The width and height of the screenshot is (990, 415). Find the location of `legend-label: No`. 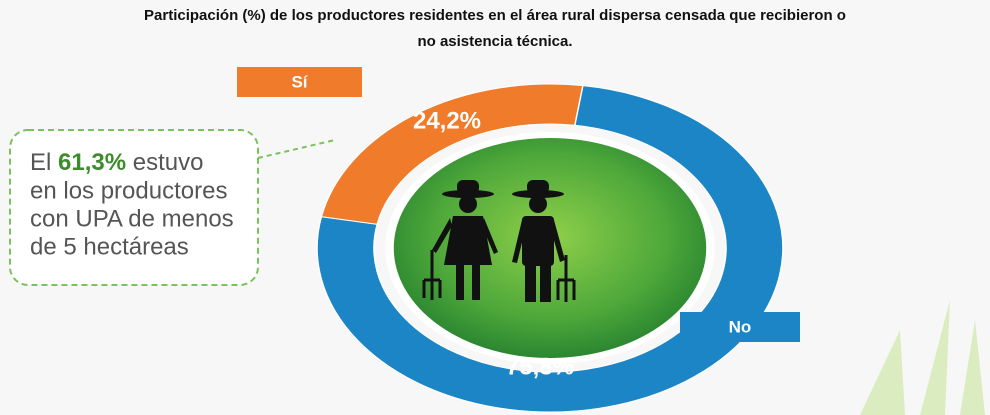

legend-label: No is located at coordinates (740, 326).